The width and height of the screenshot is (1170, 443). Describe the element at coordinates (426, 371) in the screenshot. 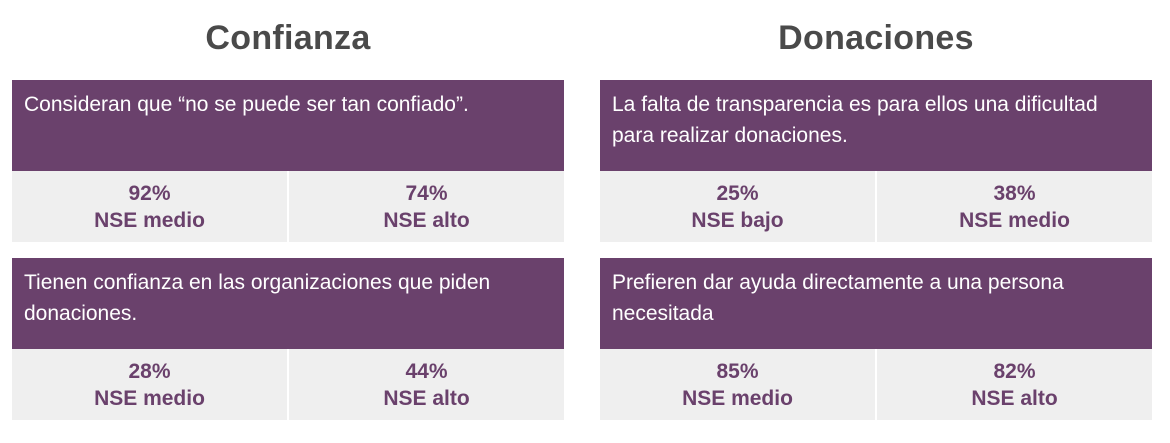

I see `stat-value: 44%` at that location.